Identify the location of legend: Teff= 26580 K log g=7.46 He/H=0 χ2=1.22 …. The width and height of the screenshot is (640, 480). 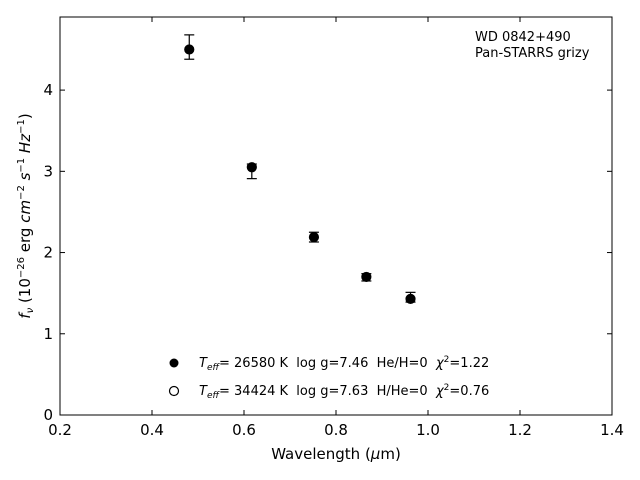
(328, 378).